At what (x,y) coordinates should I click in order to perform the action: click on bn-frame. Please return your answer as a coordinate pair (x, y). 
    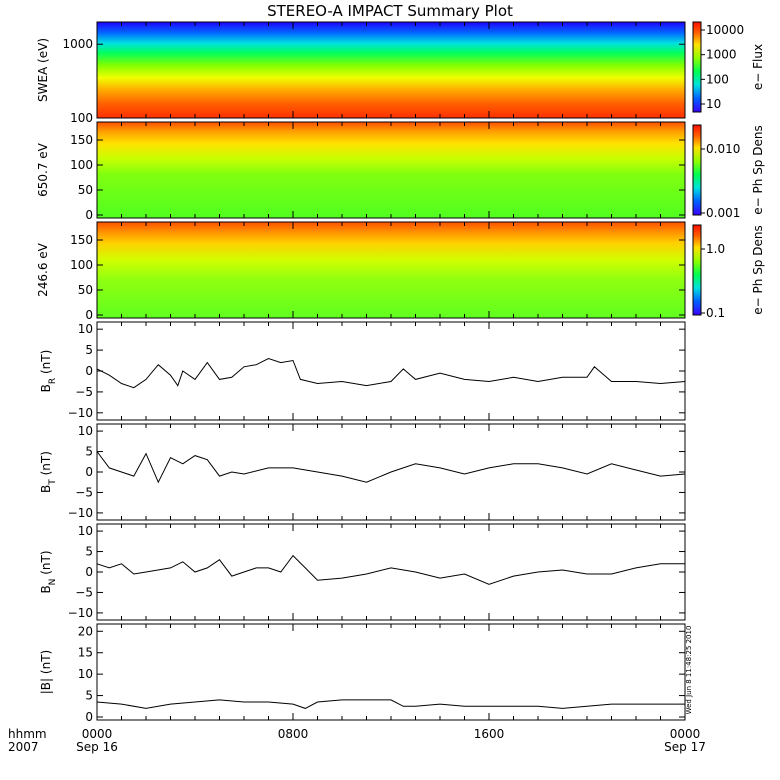
    Looking at the image, I should click on (391, 572).